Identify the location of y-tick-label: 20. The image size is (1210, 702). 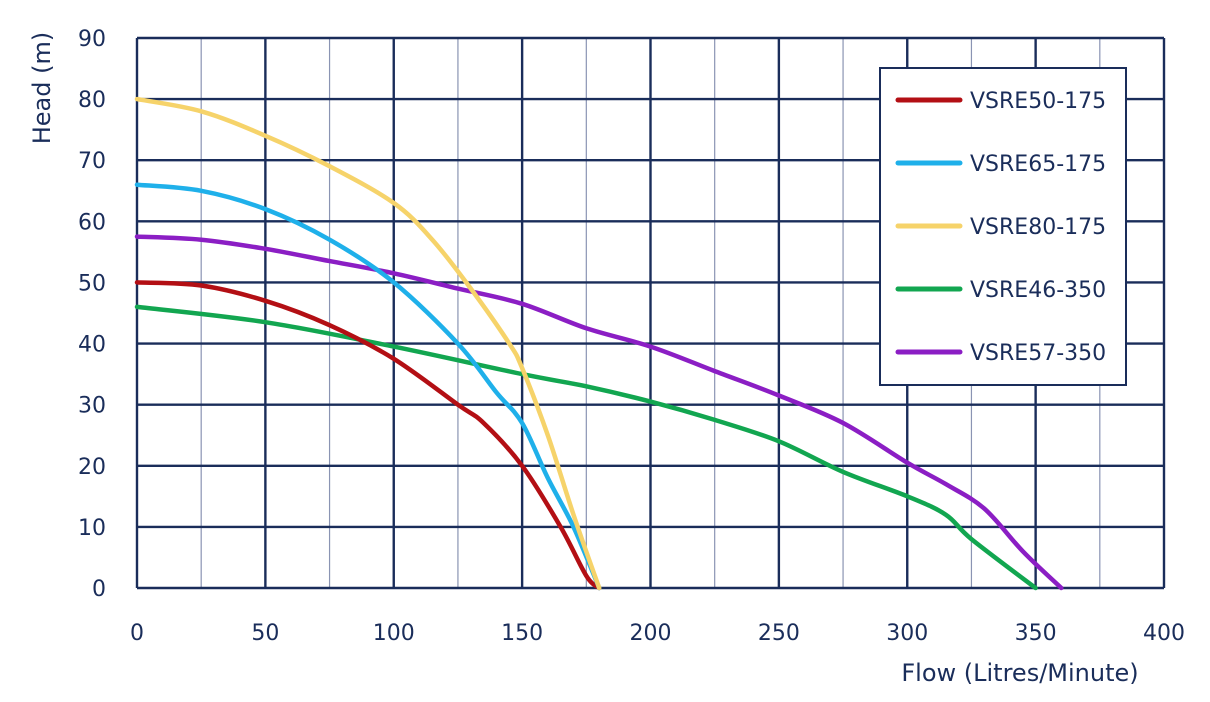
(92, 467).